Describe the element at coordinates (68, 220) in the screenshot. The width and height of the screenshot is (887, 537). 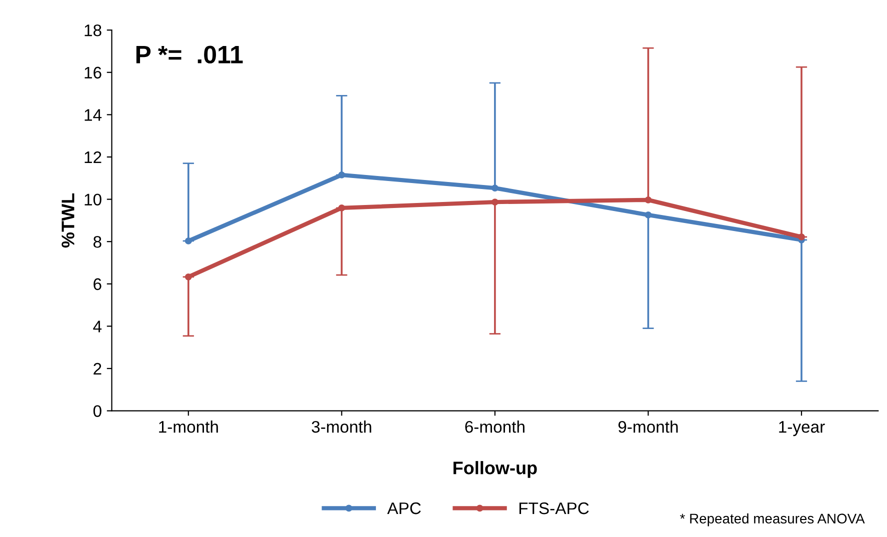
I see `y-axis-title: %TWL` at that location.